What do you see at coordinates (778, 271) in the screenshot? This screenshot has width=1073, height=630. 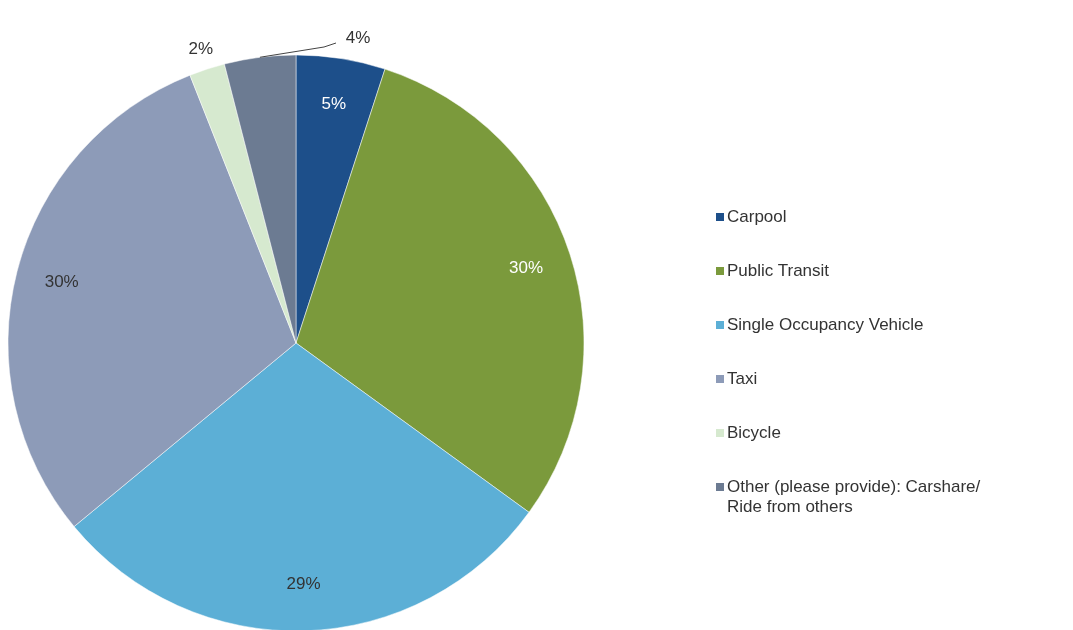 I see `legend-label: Public Transit` at bounding box center [778, 271].